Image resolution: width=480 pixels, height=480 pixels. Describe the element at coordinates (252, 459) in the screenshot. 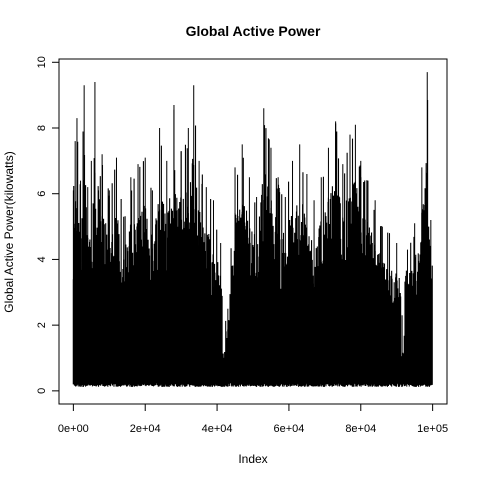

I see `x-axis-label: Index` at that location.